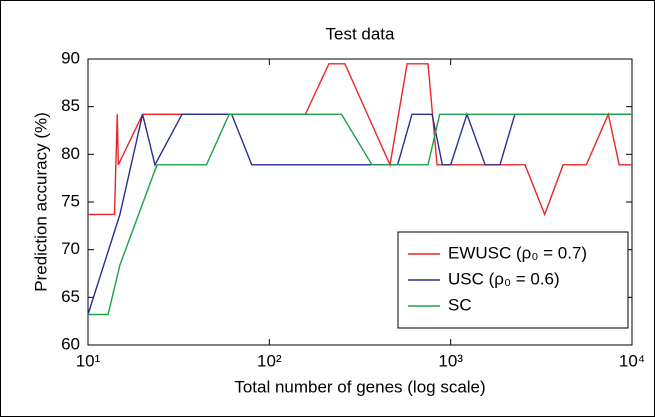  What do you see at coordinates (70, 296) in the screenshot?
I see `y-tick-label: 65` at bounding box center [70, 296].